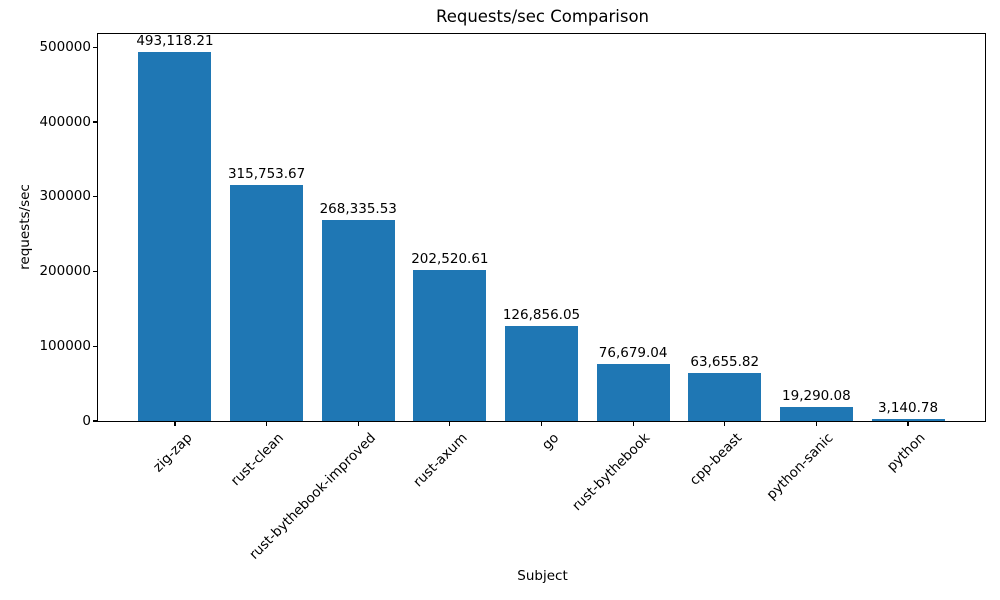 The image size is (1000, 600). I want to click on x-tick-label: go, so click(550, 442).